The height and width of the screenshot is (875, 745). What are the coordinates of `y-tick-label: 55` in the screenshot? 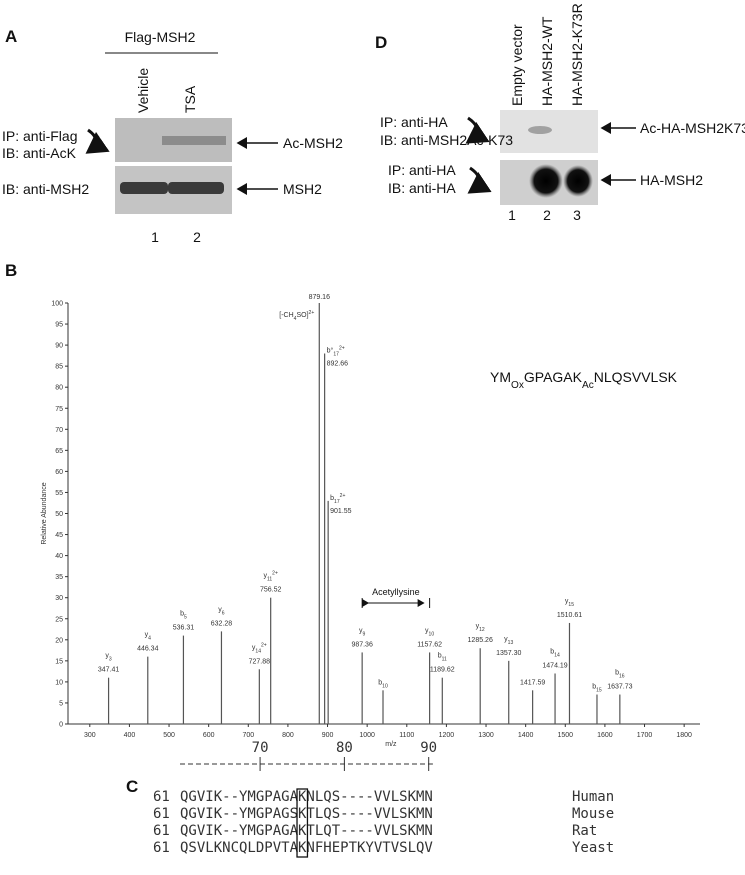 It's located at (59, 493).